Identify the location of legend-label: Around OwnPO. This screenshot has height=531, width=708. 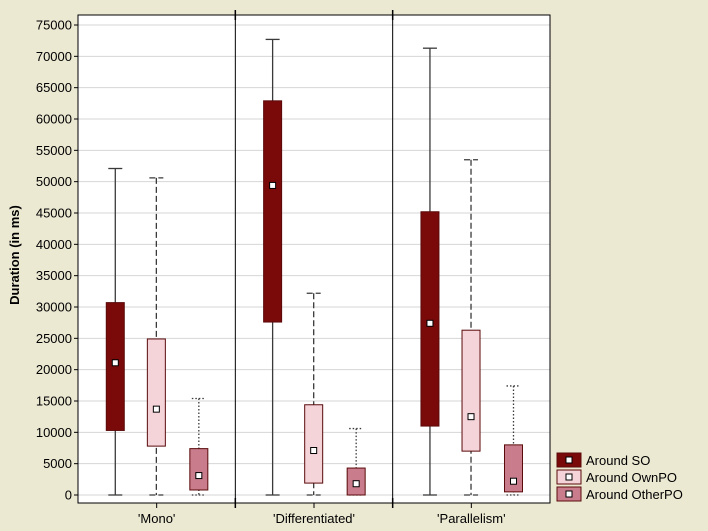
(631, 477).